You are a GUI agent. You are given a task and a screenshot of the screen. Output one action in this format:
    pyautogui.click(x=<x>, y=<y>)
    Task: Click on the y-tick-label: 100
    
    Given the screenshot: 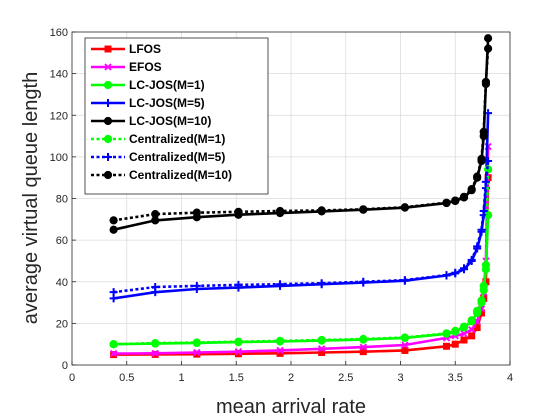 What is the action you would take?
    pyautogui.click(x=59, y=158)
    